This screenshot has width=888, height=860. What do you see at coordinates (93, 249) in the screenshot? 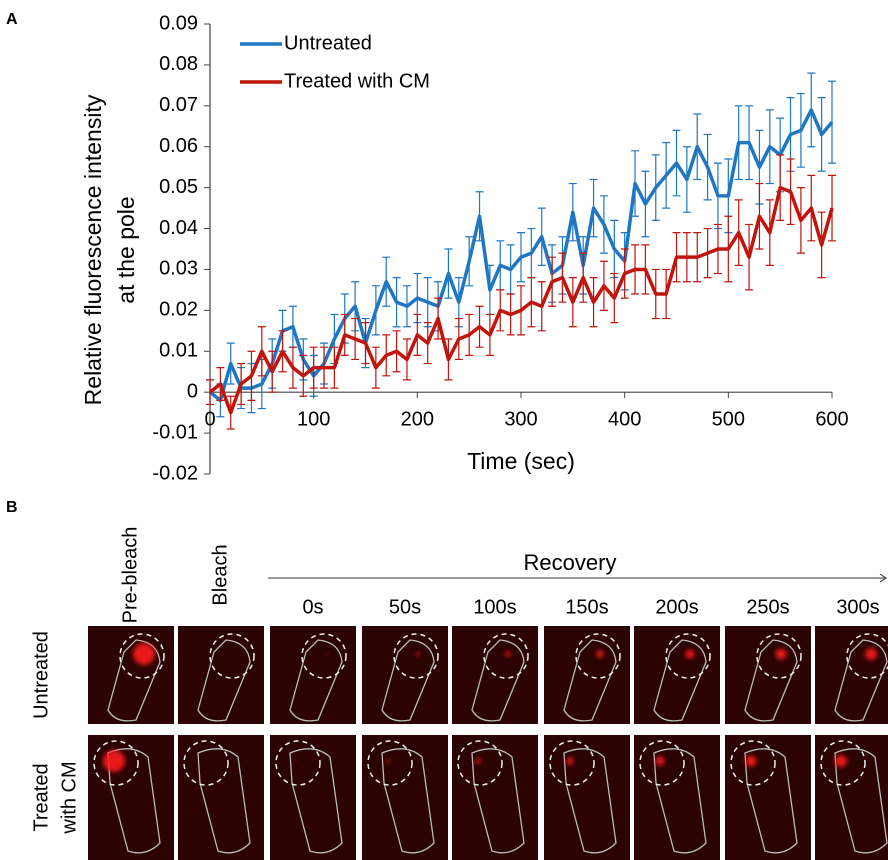
I see `y-axis-title: Relative fluorescence intensity` at bounding box center [93, 249].